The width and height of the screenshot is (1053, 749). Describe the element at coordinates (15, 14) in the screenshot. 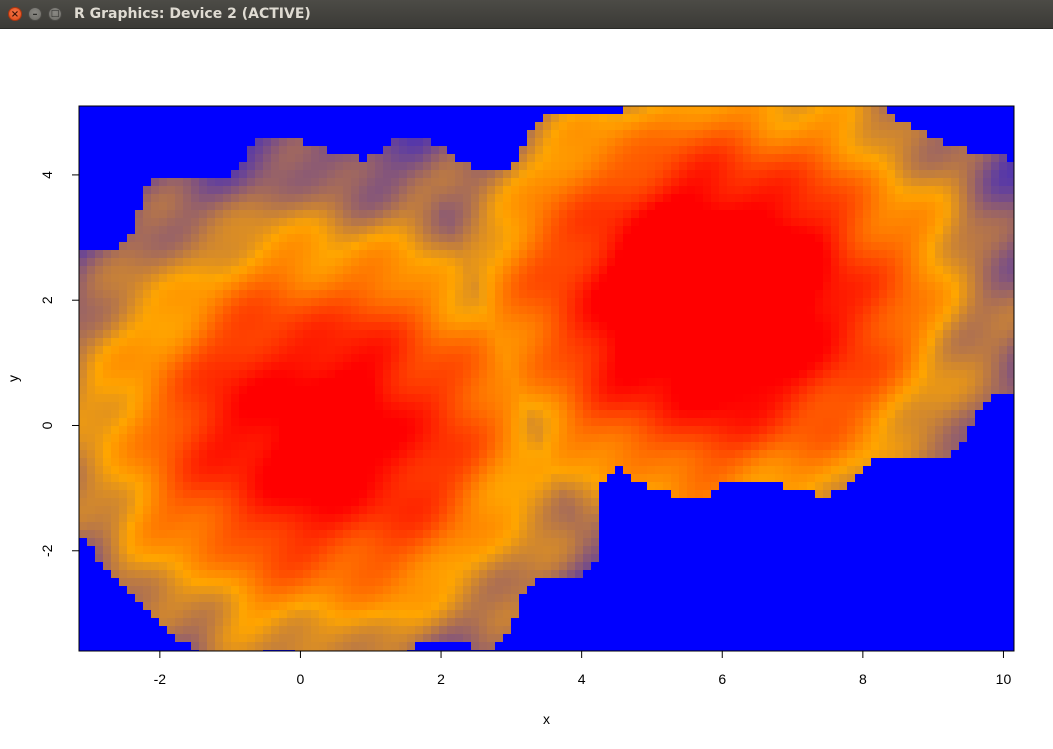

I see `close-window-button: ×` at that location.